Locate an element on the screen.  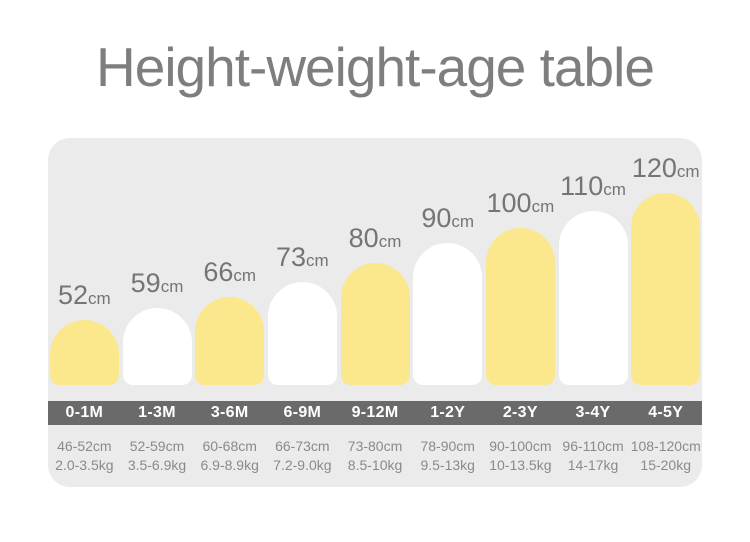
height-value: 110 is located at coordinates (582, 186).